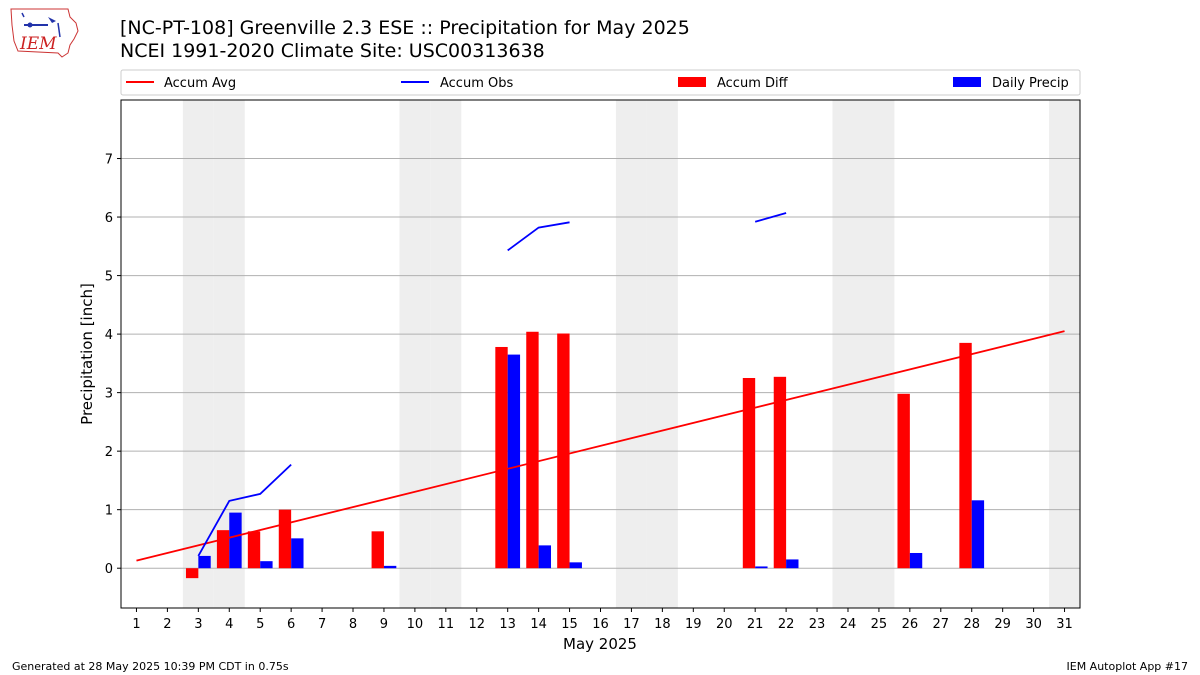 The height and width of the screenshot is (675, 1200). Describe the element at coordinates (136, 624) in the screenshot. I see `x-tick-label: 1` at that location.